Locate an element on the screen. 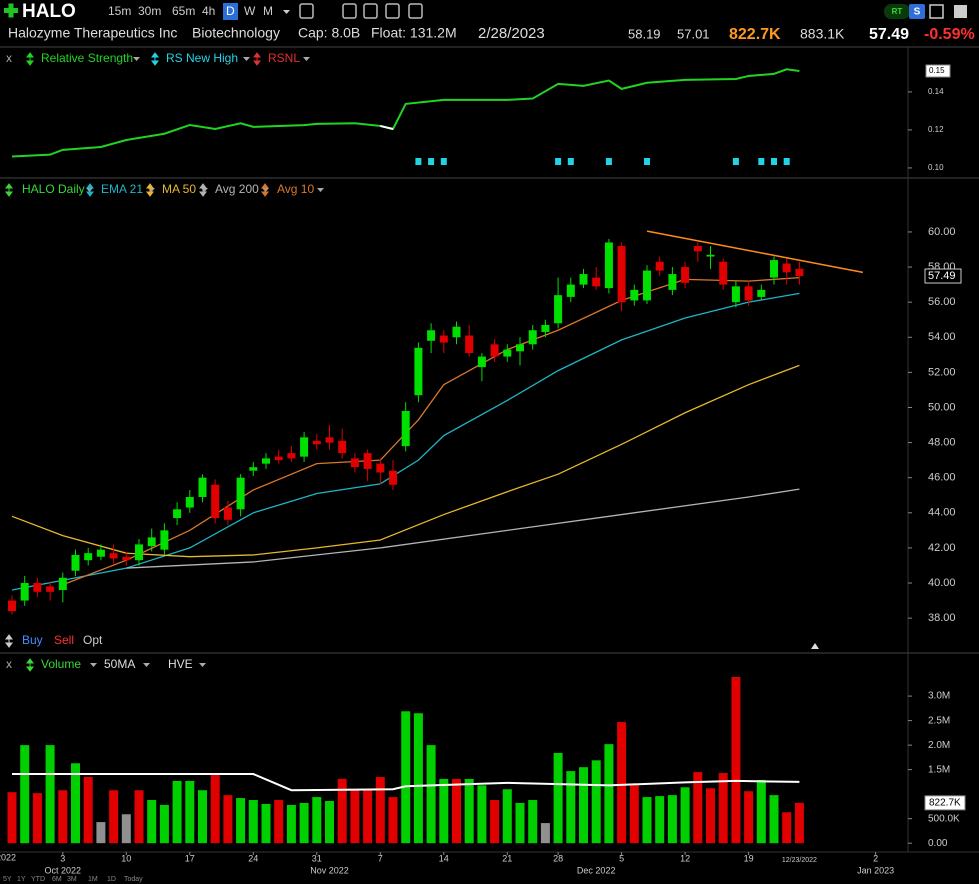 The width and height of the screenshot is (979, 884). timeframe-button: 30m is located at coordinates (149, 11).